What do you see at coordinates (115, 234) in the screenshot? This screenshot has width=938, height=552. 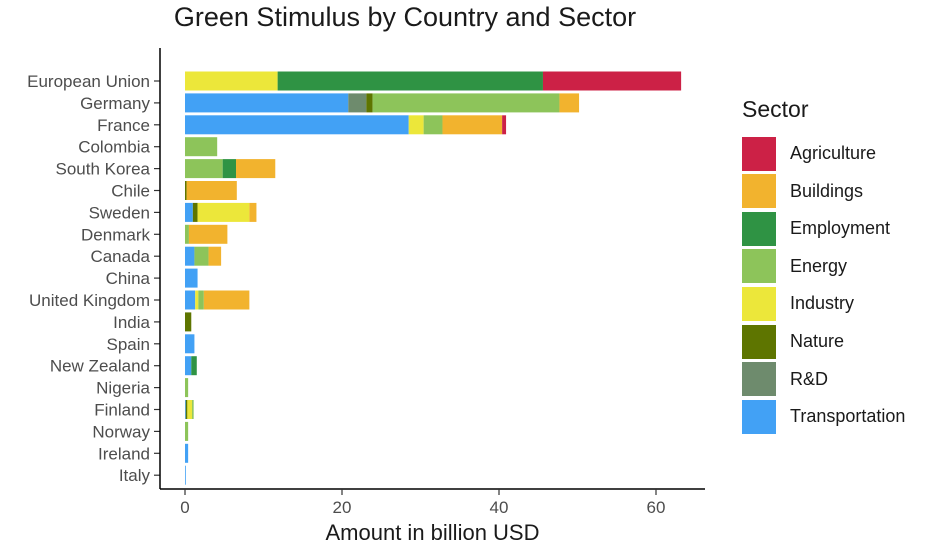 I see `y-tick-label: Denmark` at bounding box center [115, 234].